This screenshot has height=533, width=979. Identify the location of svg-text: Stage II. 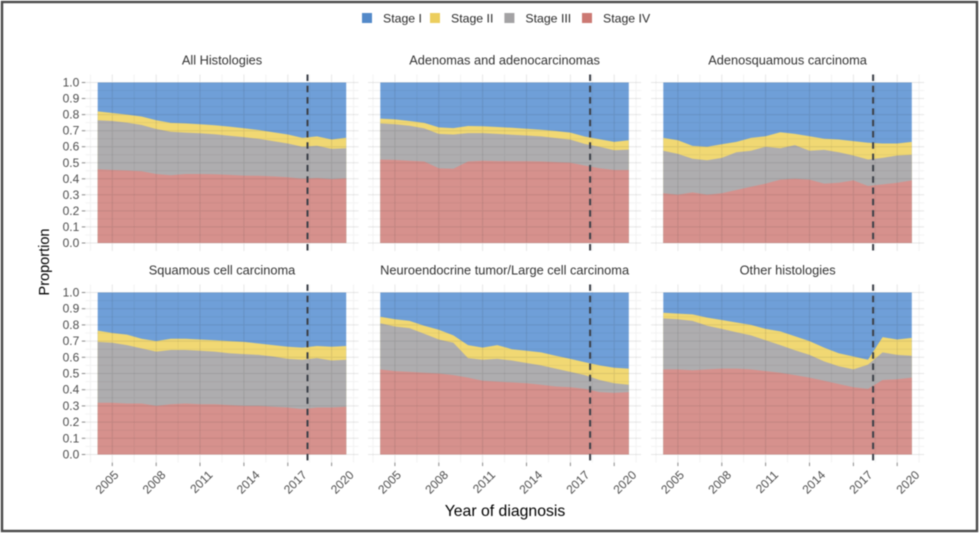
(472, 19).